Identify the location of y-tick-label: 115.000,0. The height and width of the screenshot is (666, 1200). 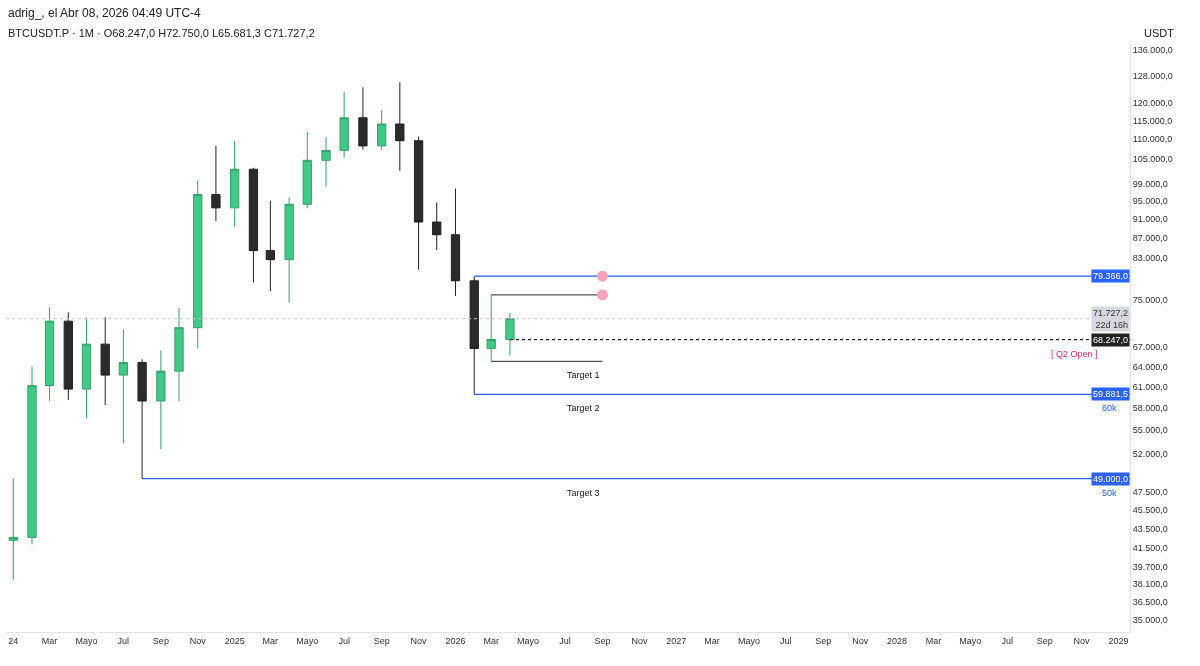
(1152, 120).